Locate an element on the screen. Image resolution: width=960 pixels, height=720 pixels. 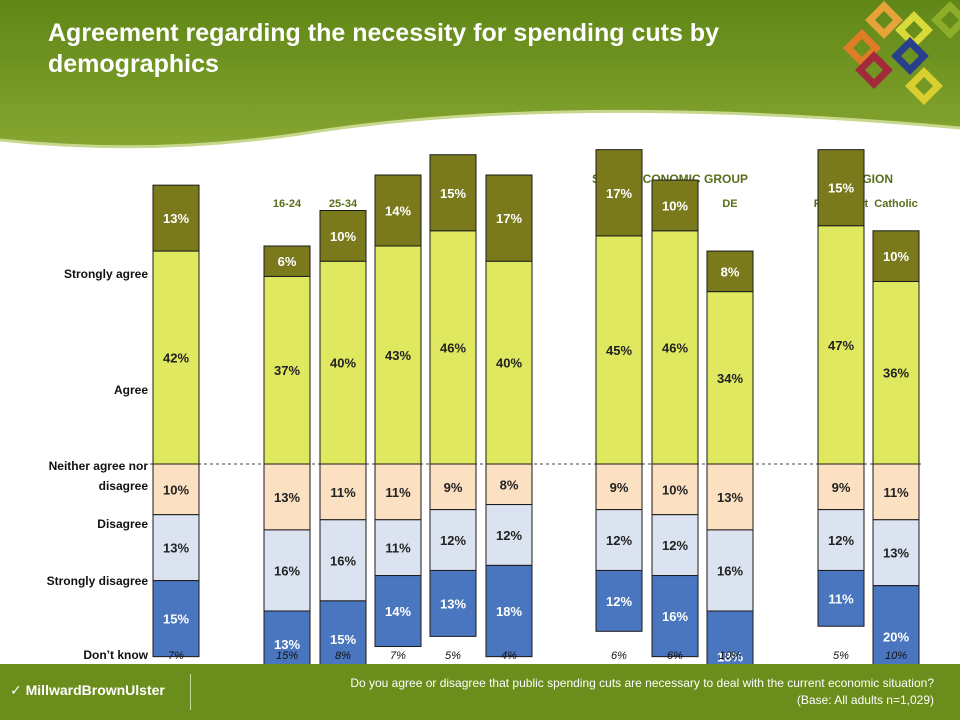
data-label-disagree: 11% is located at coordinates (398, 548).